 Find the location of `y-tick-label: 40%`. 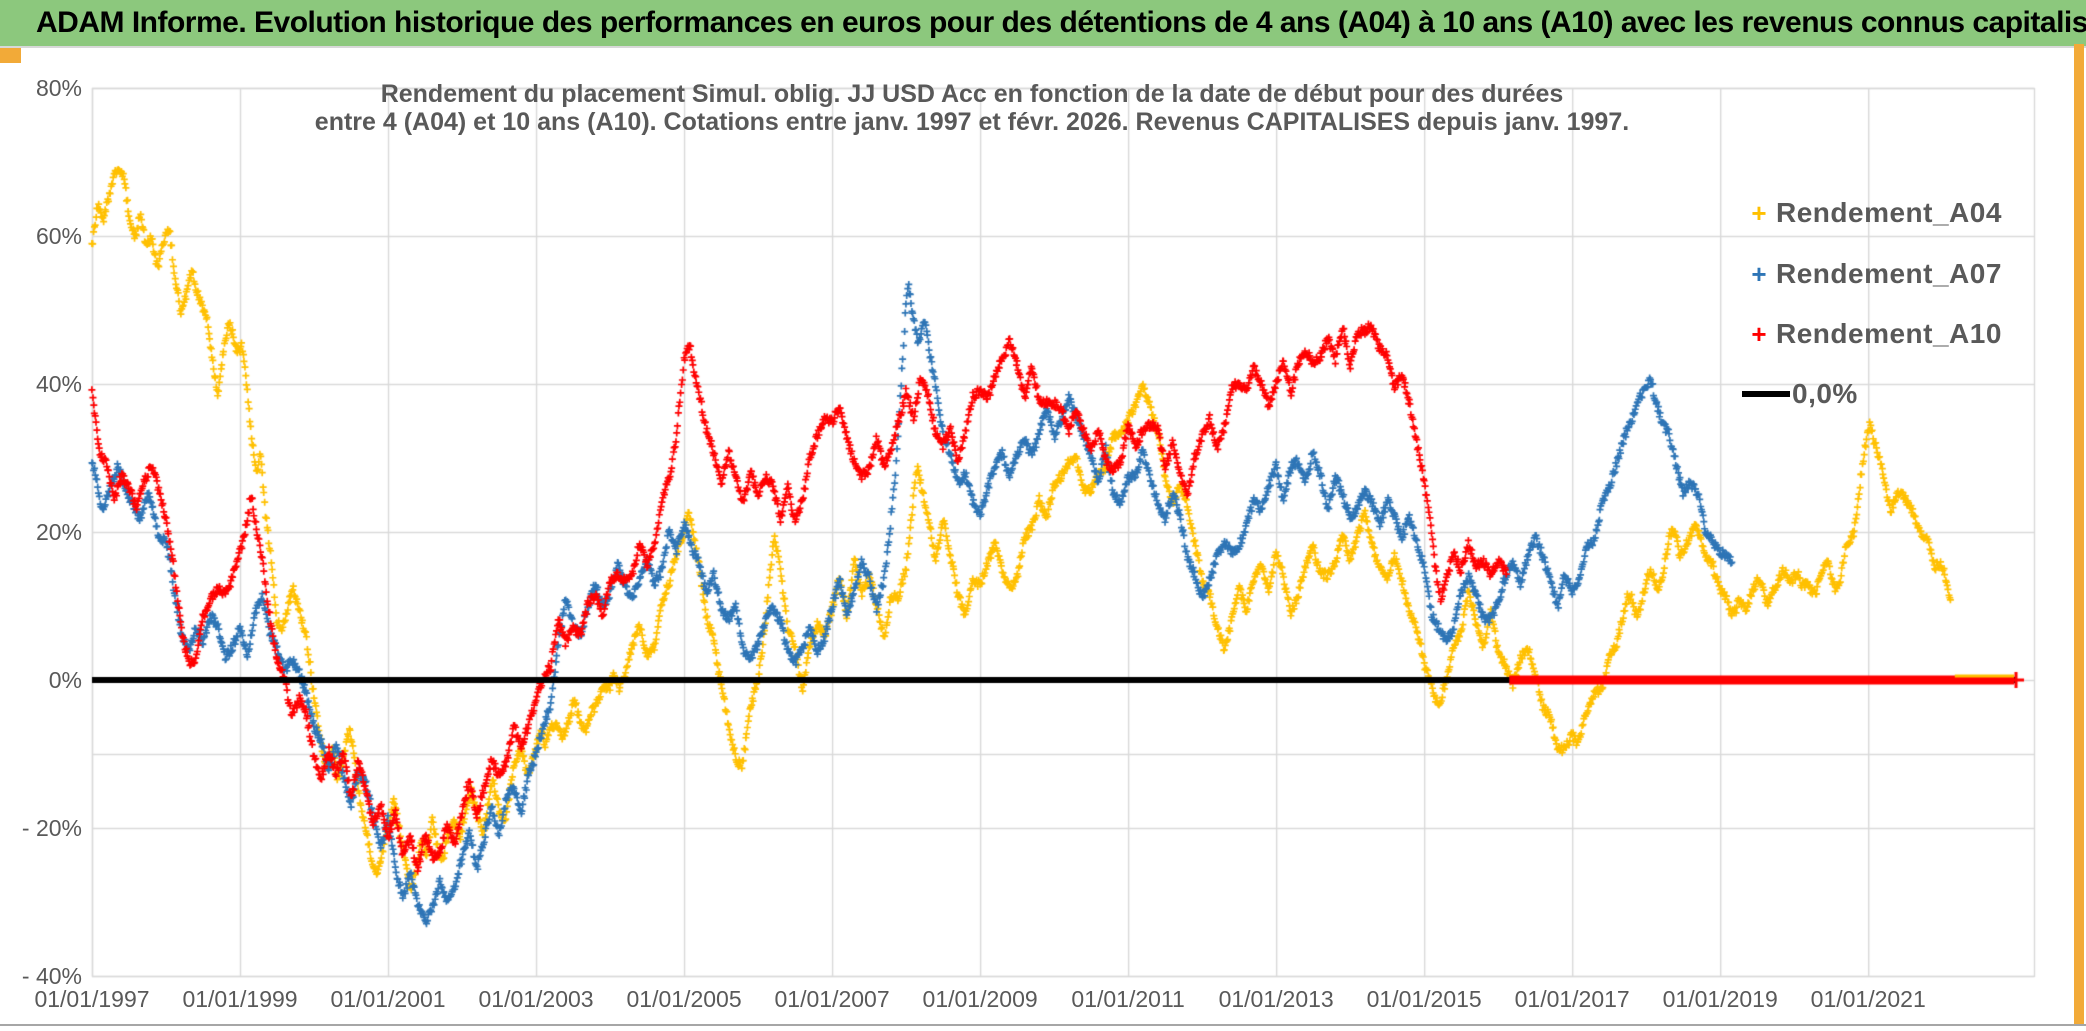

y-tick-label: 40% is located at coordinates (58, 384).